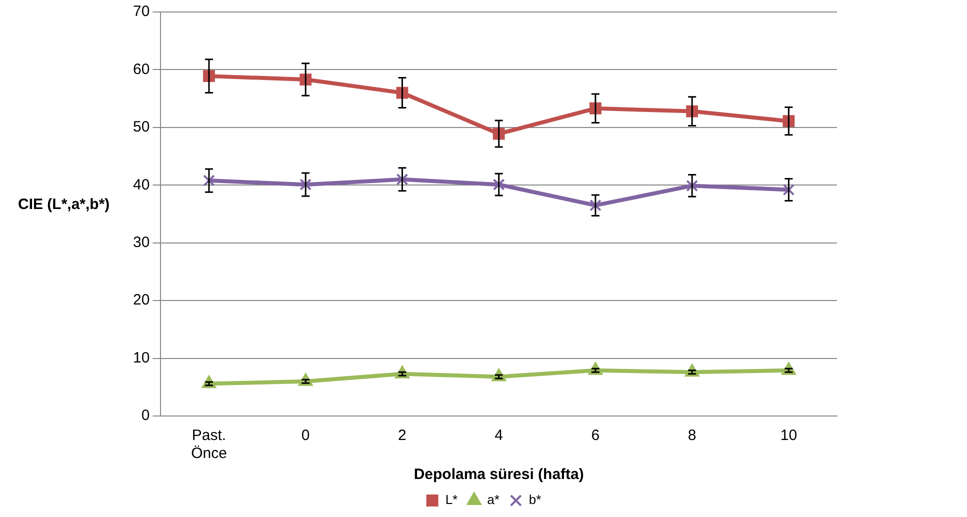 The height and width of the screenshot is (517, 967). I want to click on legend-label: b*, so click(535, 500).